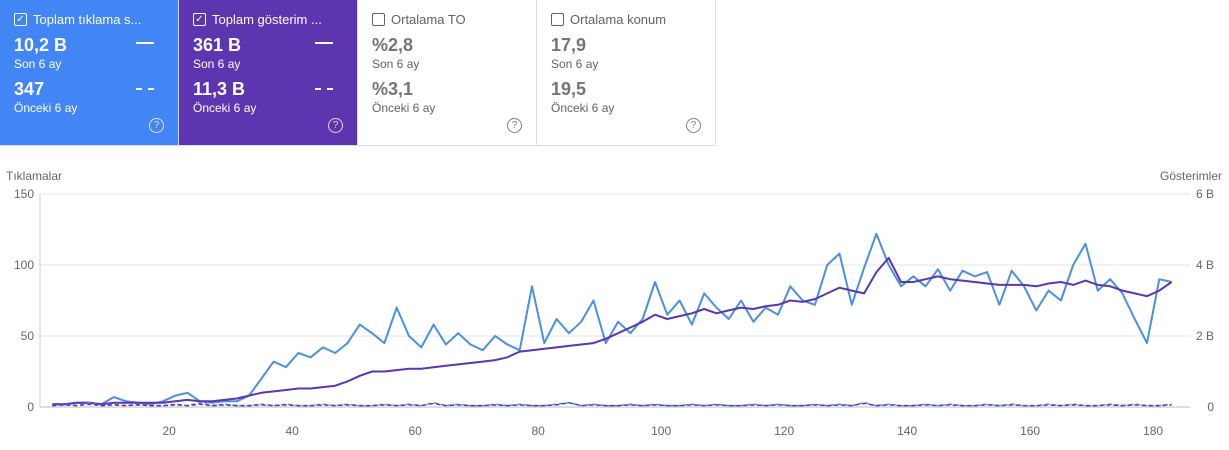 This screenshot has height=450, width=1229. Describe the element at coordinates (169, 431) in the screenshot. I see `x-tick-label: 20` at that location.